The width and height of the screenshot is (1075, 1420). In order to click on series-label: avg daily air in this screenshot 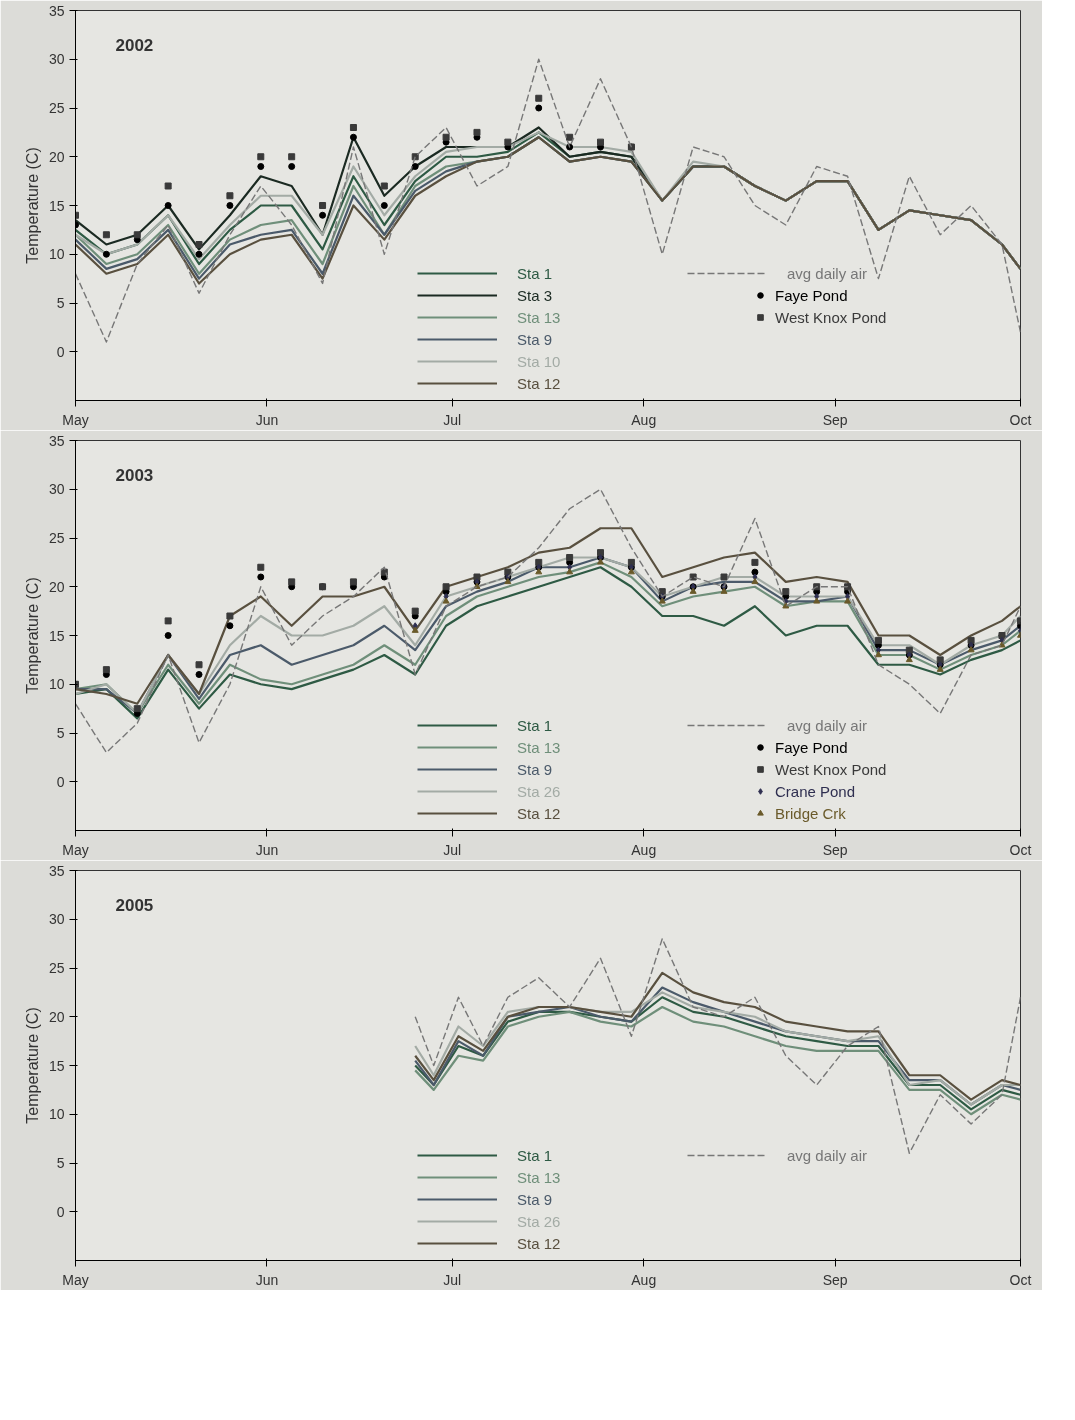, I will do `click(827, 273)`.